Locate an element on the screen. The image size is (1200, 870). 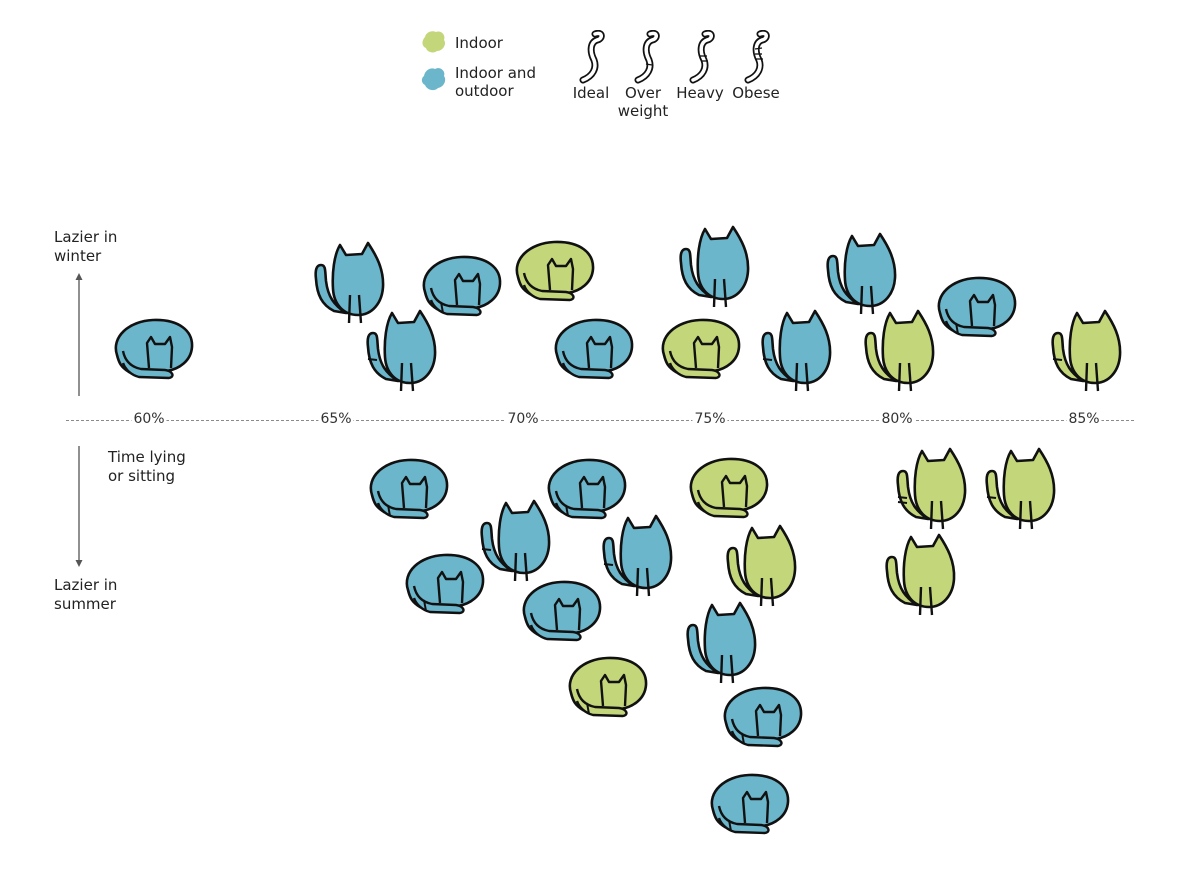
arrow-up-icon is located at coordinates (79, 334).